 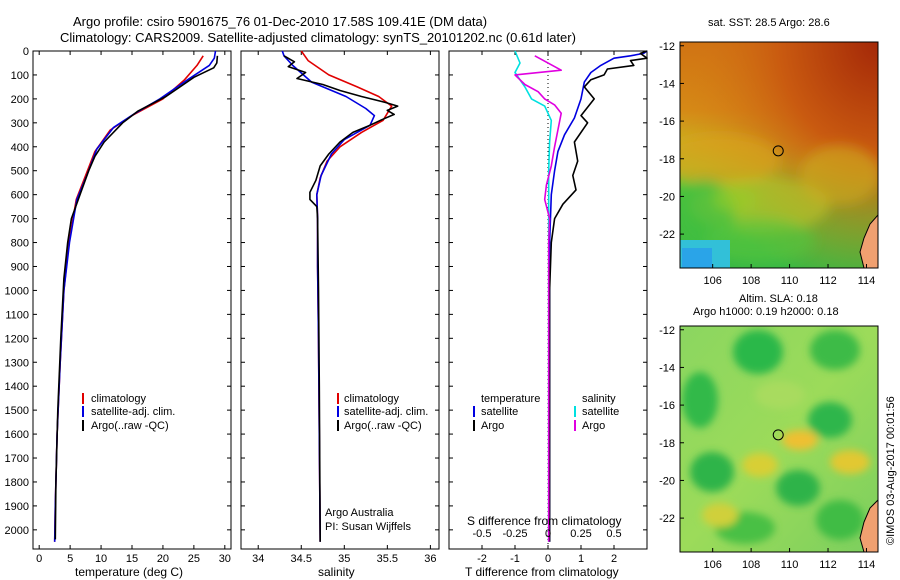 What do you see at coordinates (580, 534) in the screenshot?
I see `top-tick-label: 0.25` at bounding box center [580, 534].